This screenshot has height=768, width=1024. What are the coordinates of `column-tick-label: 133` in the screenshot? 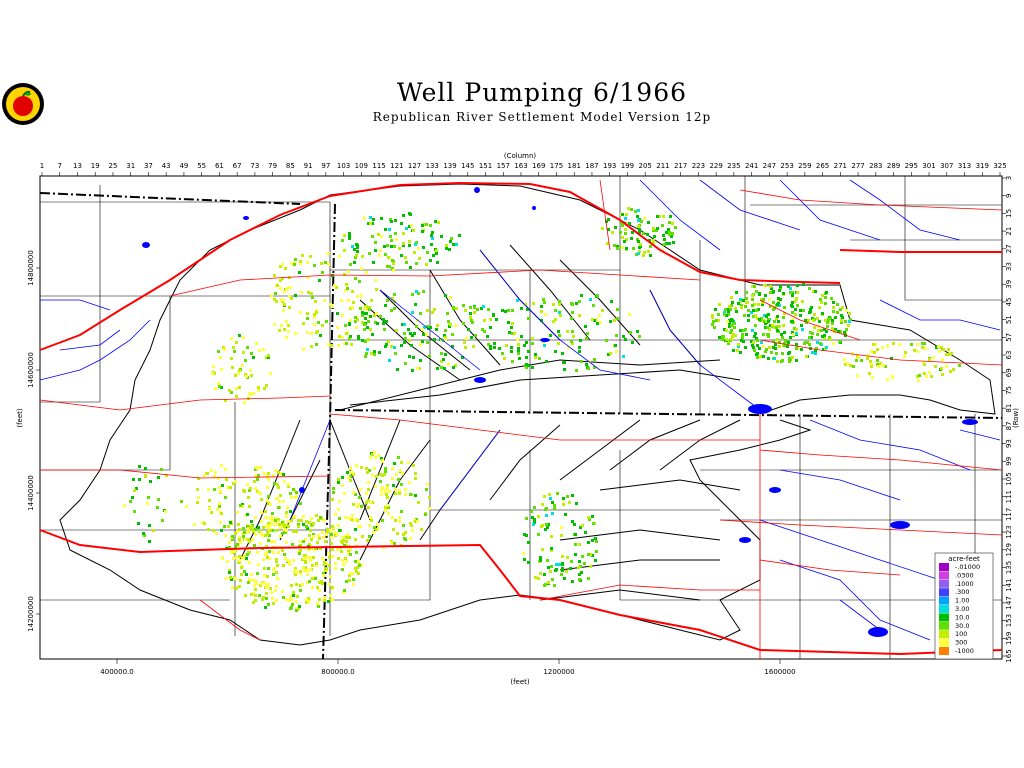 It's located at (432, 166).